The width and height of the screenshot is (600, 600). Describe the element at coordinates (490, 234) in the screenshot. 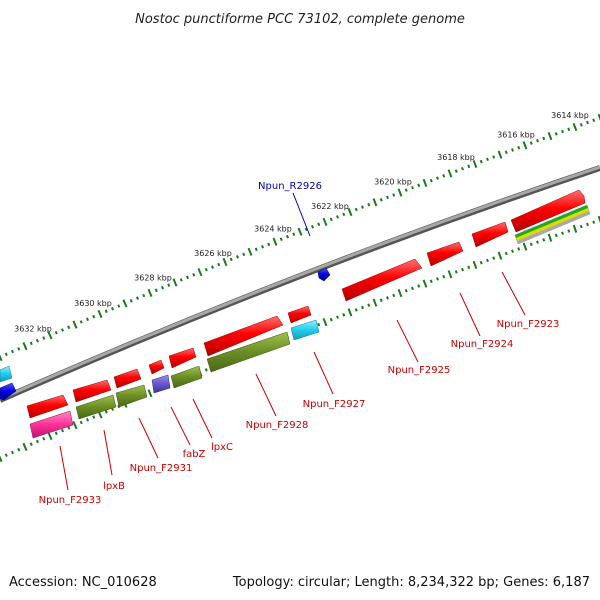

I see `gene-Npun_F2924` at that location.